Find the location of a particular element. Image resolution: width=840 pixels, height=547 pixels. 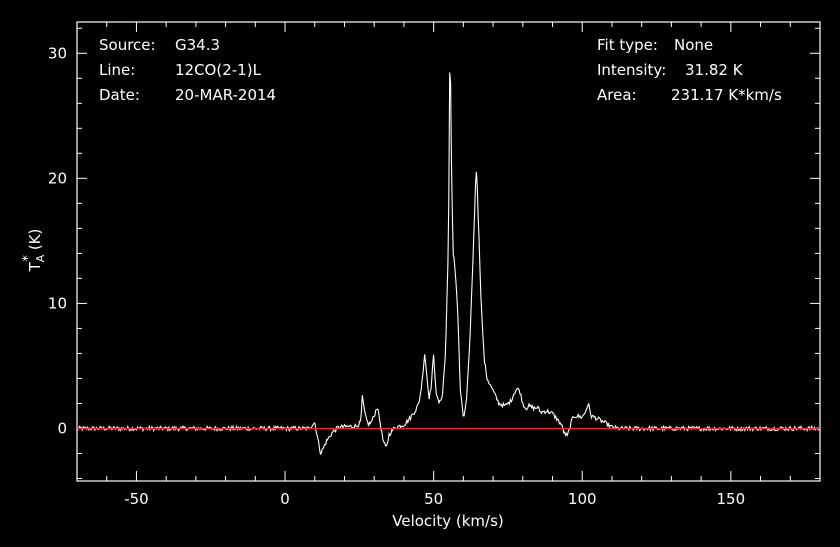

intensity-label: Intensity: is located at coordinates (631, 70).